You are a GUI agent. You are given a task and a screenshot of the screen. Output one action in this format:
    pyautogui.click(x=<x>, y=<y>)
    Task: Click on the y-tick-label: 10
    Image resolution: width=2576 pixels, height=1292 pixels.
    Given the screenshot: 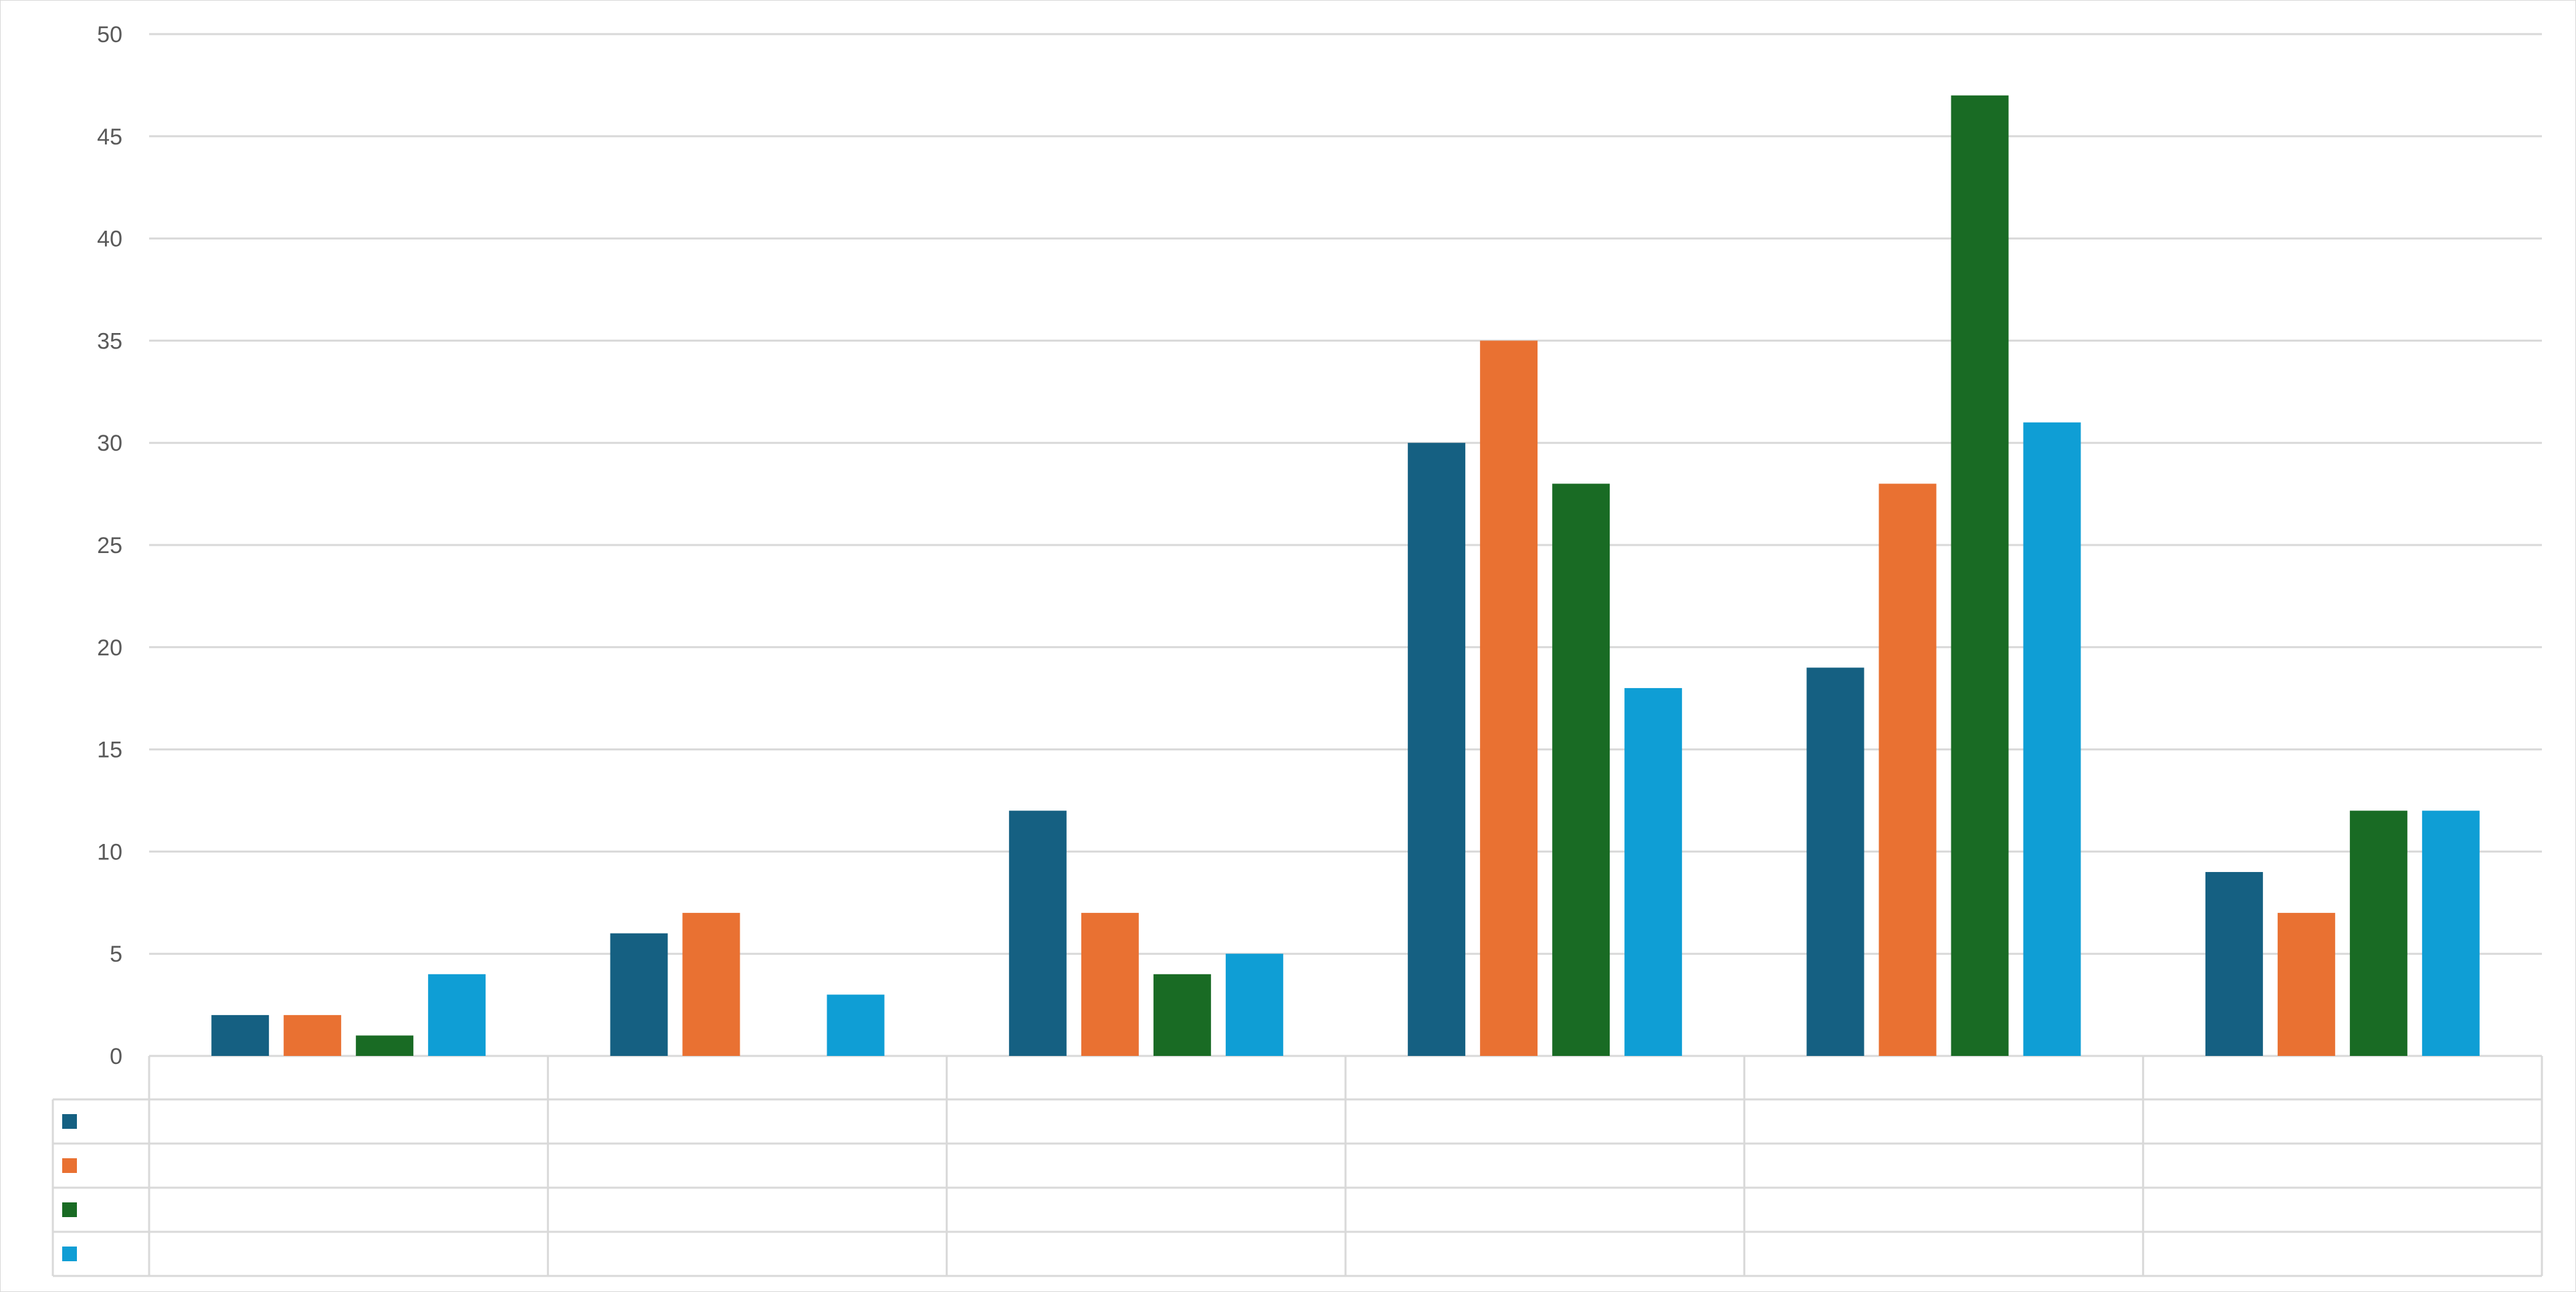 What is the action you would take?
    pyautogui.click(x=109, y=852)
    